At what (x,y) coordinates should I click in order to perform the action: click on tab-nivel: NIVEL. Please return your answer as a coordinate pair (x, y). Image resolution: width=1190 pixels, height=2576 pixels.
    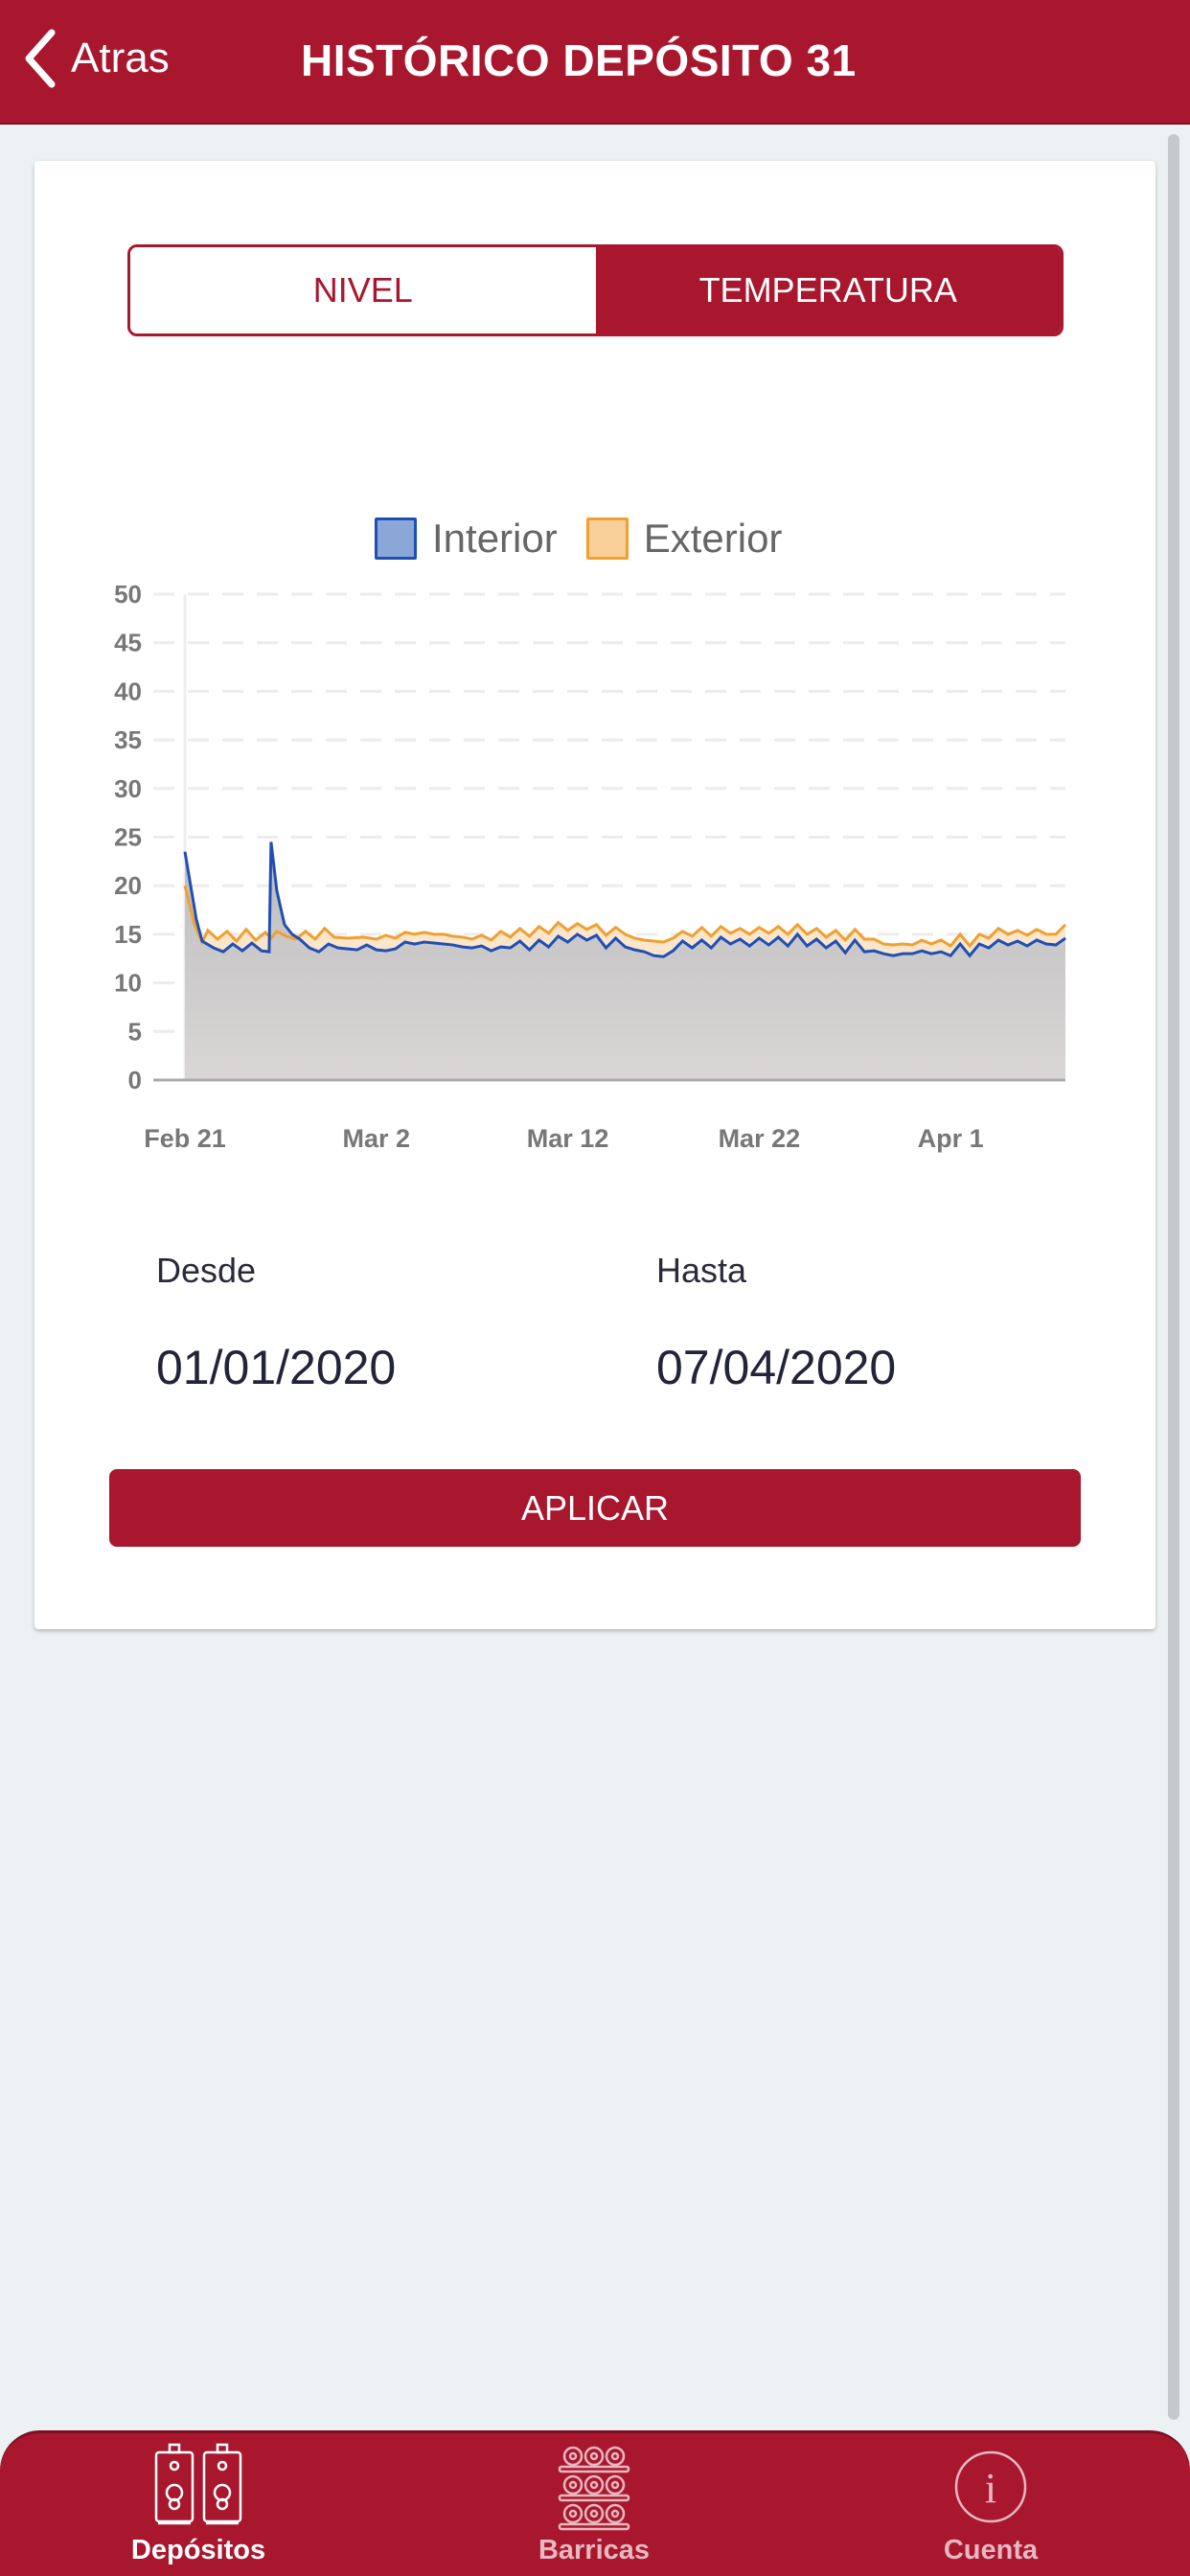
    Looking at the image, I should click on (363, 290).